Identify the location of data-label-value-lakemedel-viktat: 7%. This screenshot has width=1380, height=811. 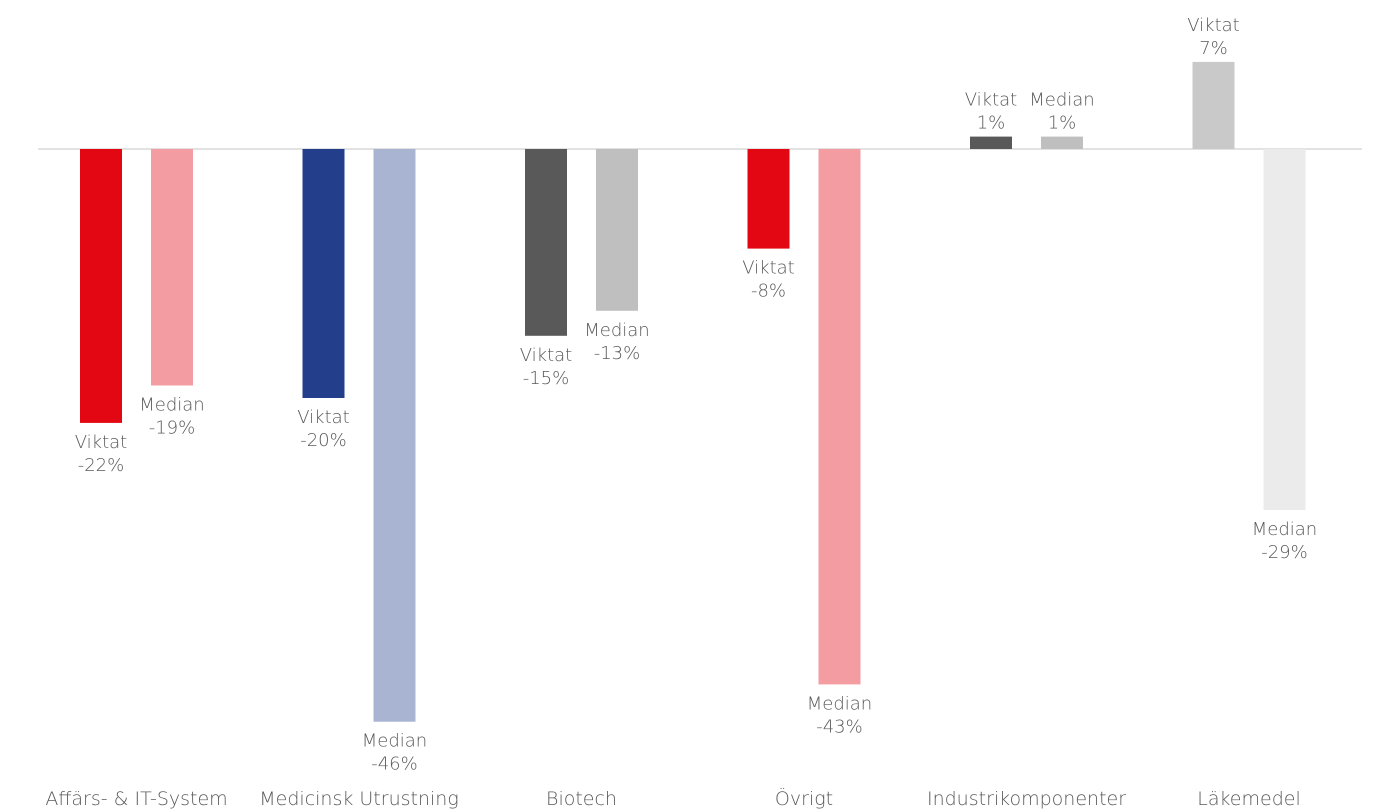
(1213, 48).